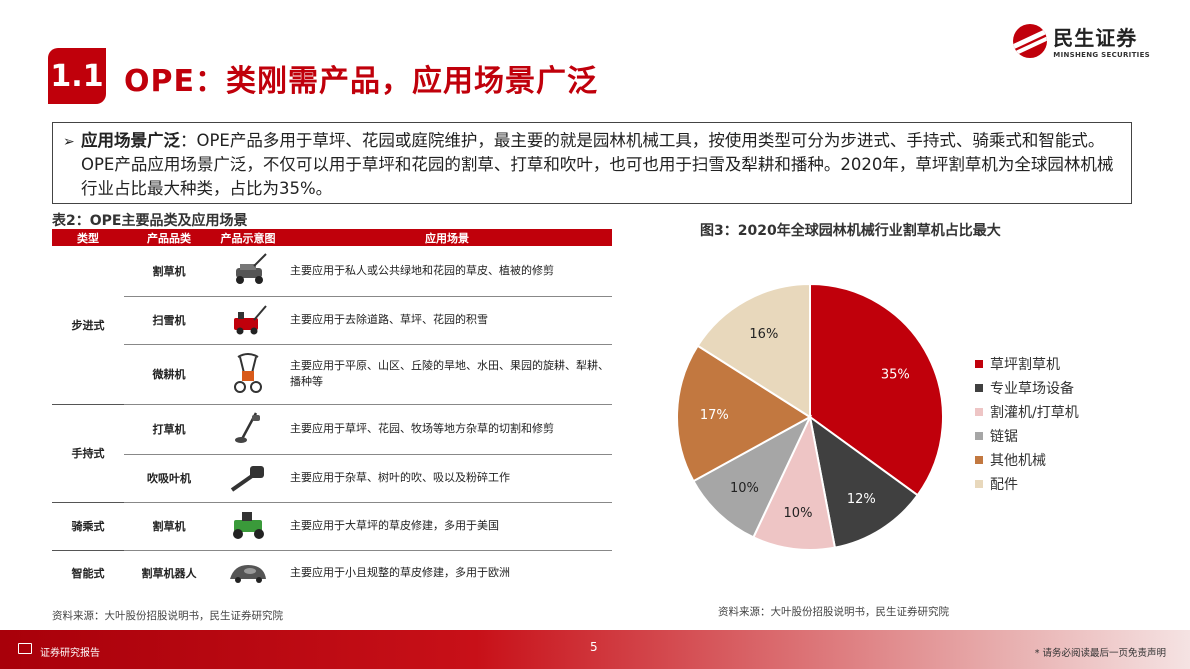 The image size is (1190, 669). Describe the element at coordinates (248, 373) in the screenshot. I see `tiller-icon` at that location.